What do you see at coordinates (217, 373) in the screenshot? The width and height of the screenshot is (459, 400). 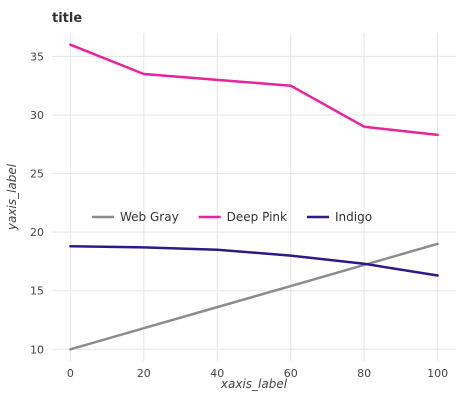 I see `x-tick-label: 40` at bounding box center [217, 373].